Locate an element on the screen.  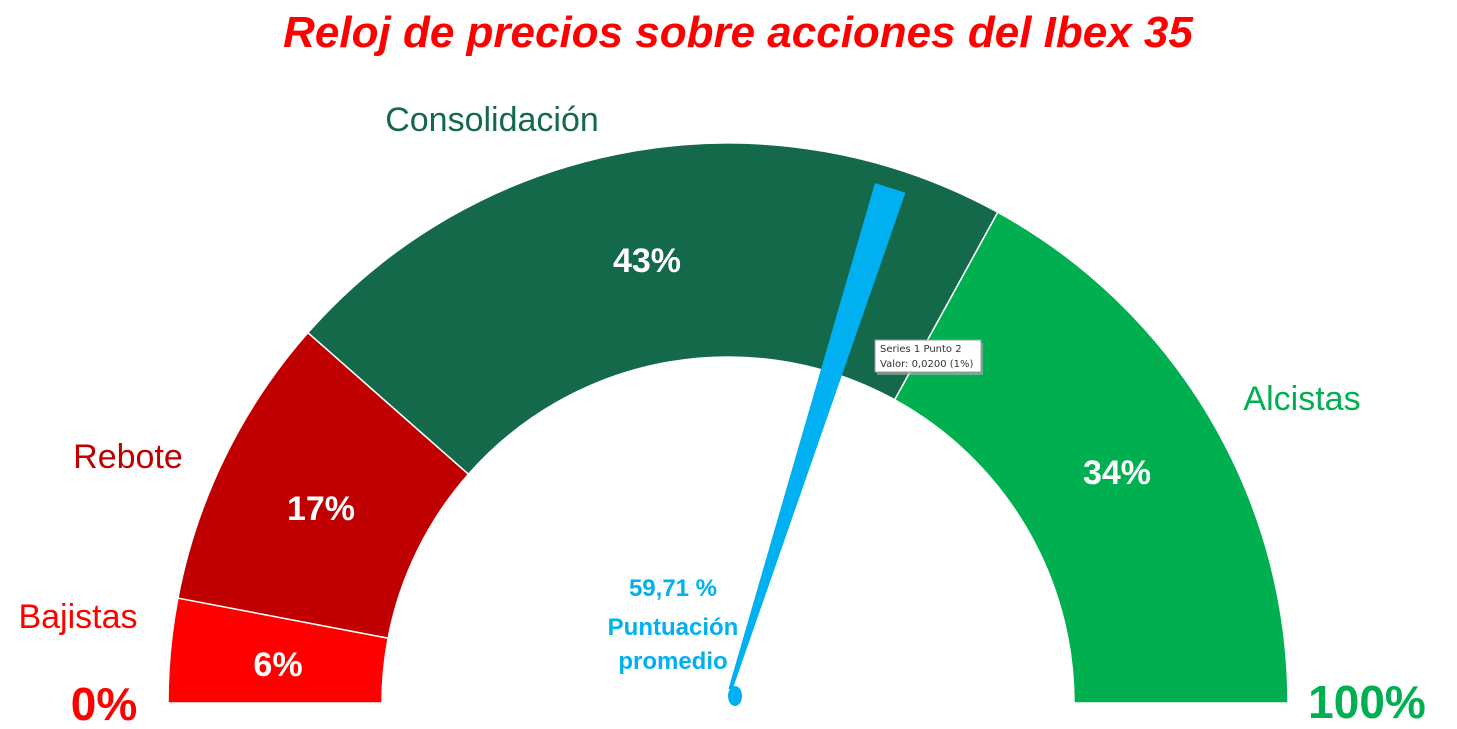
pointer-needle is located at coordinates (817, 436).